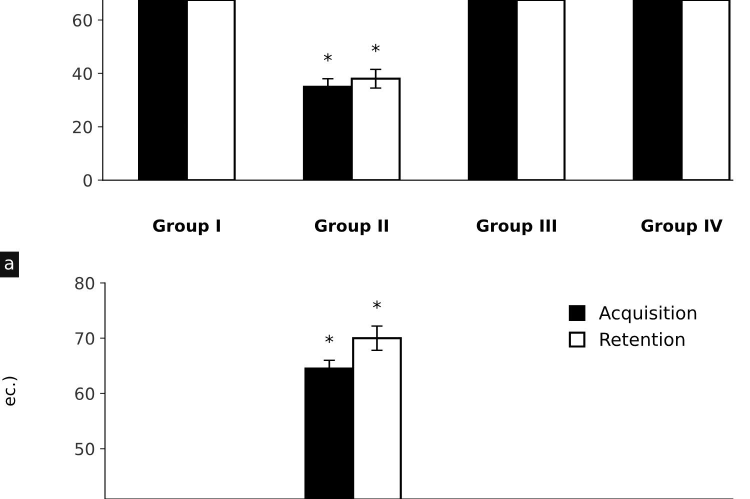 This screenshot has height=499, width=750. I want to click on legend-label: Acquisition, so click(647, 315).